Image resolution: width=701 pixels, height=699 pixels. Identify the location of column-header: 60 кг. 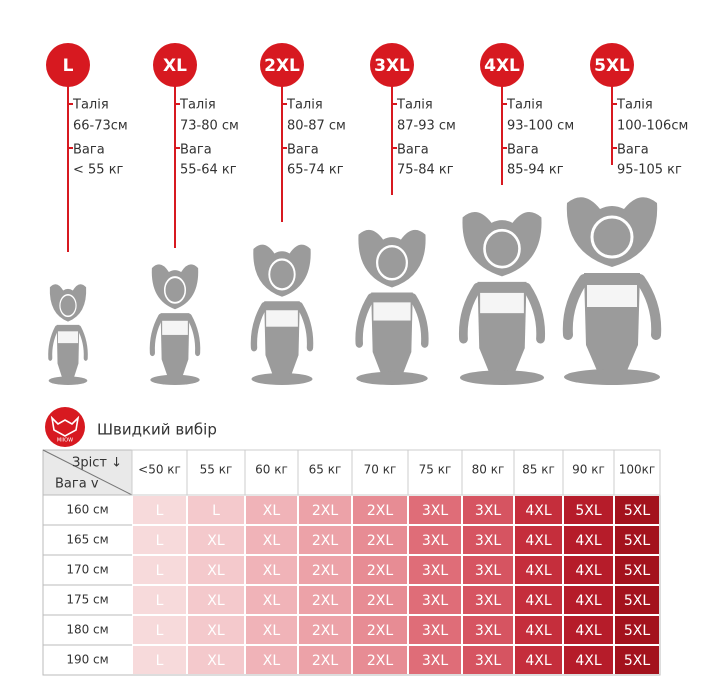
(271, 470).